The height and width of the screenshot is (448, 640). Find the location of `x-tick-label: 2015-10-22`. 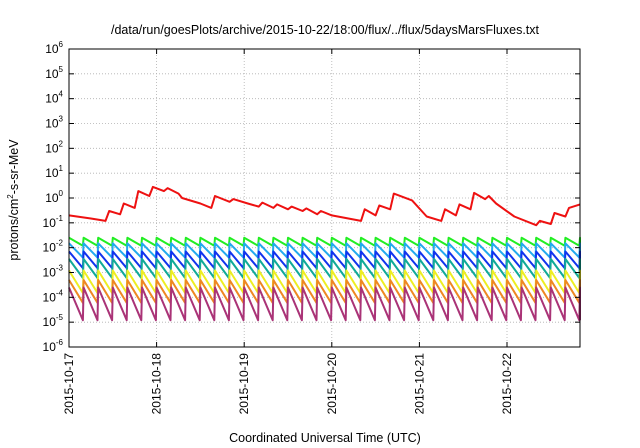

x-tick-label: 2015-10-22 is located at coordinates (507, 384).